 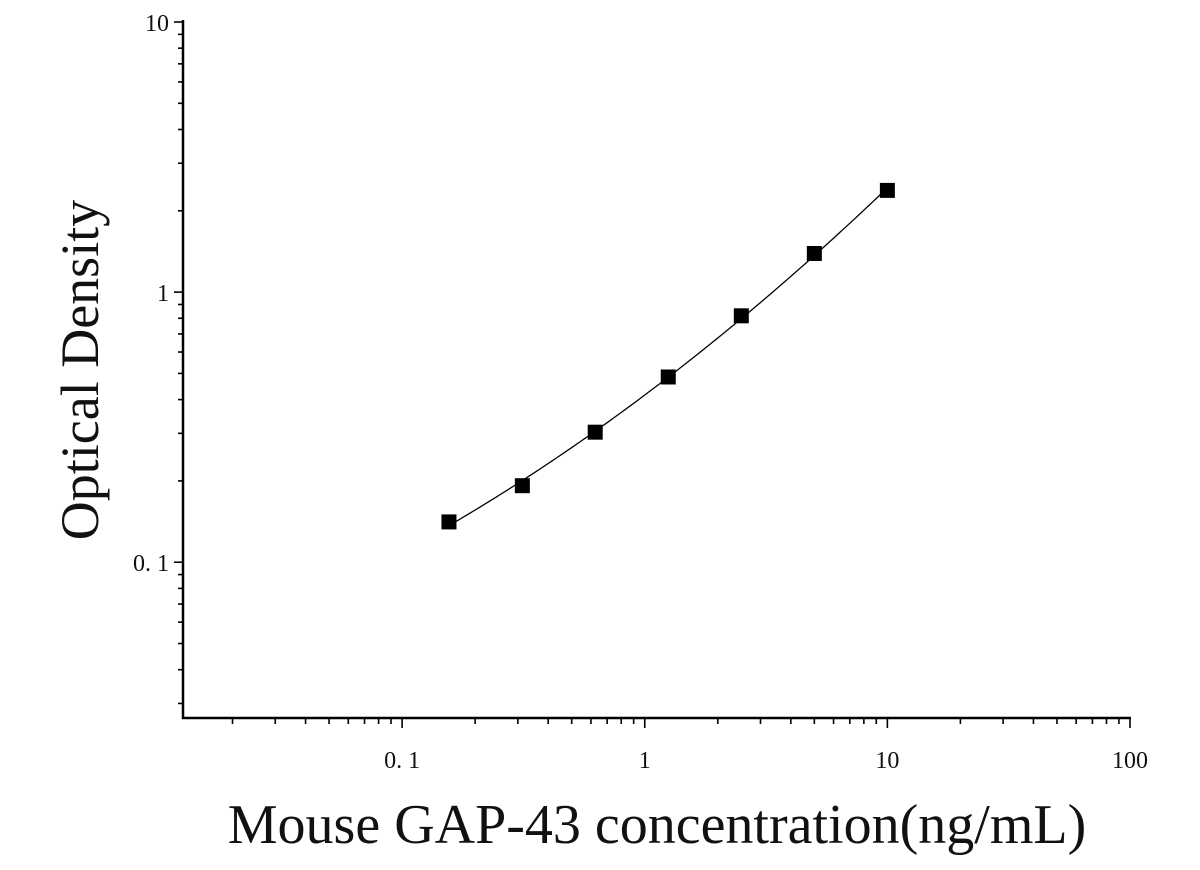 What do you see at coordinates (151, 564) in the screenshot?
I see `y-tick-label: 0. 1` at bounding box center [151, 564].